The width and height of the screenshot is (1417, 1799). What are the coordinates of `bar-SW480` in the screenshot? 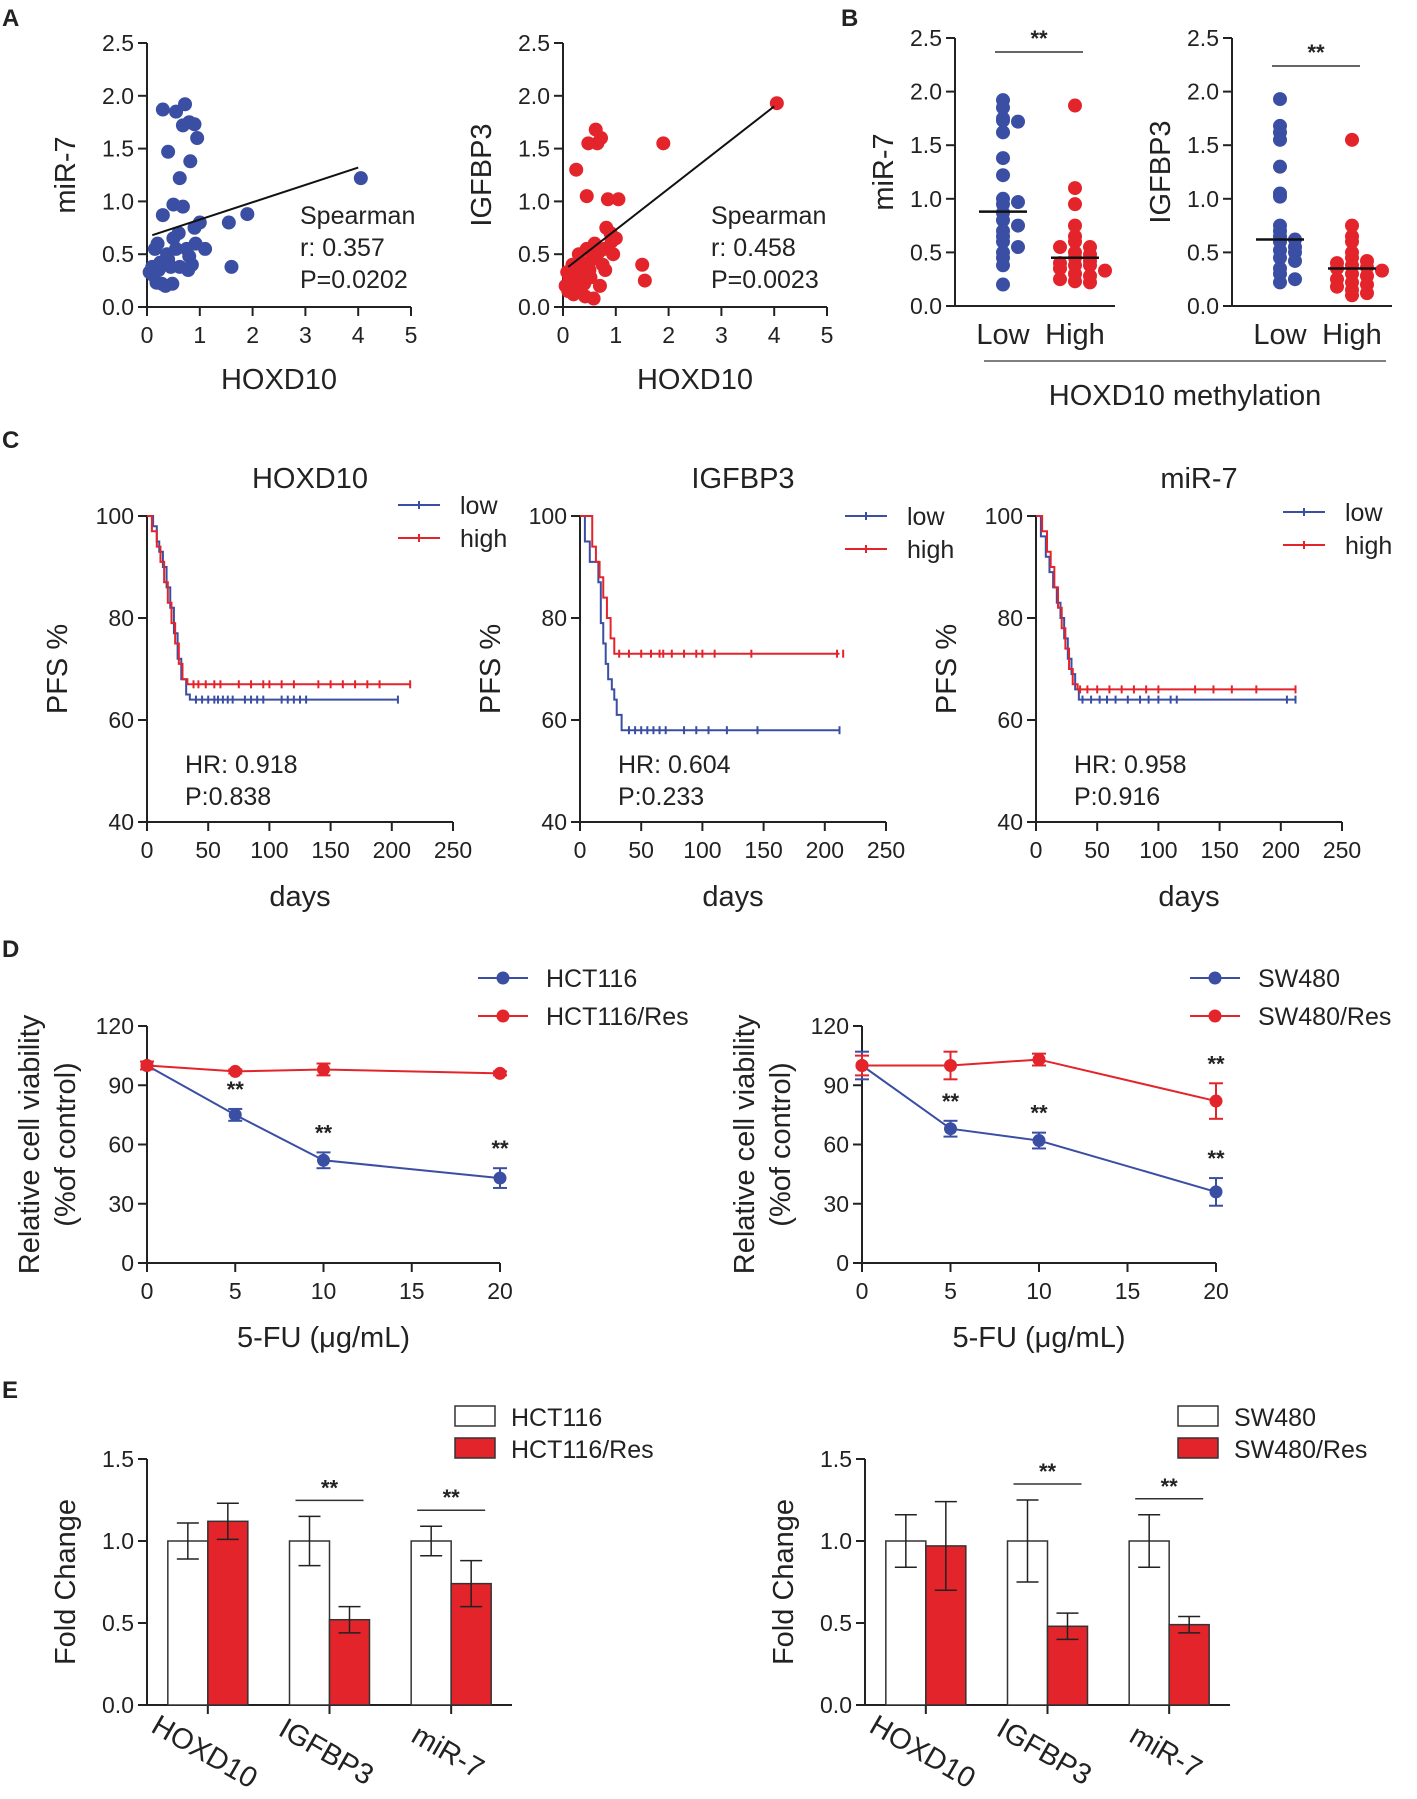 It's located at (906, 1623).